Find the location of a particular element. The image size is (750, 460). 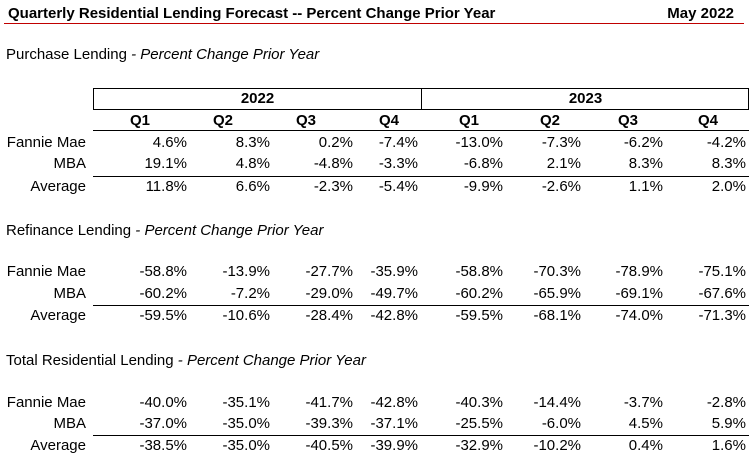

table-cell: 4.6% is located at coordinates (169, 142).